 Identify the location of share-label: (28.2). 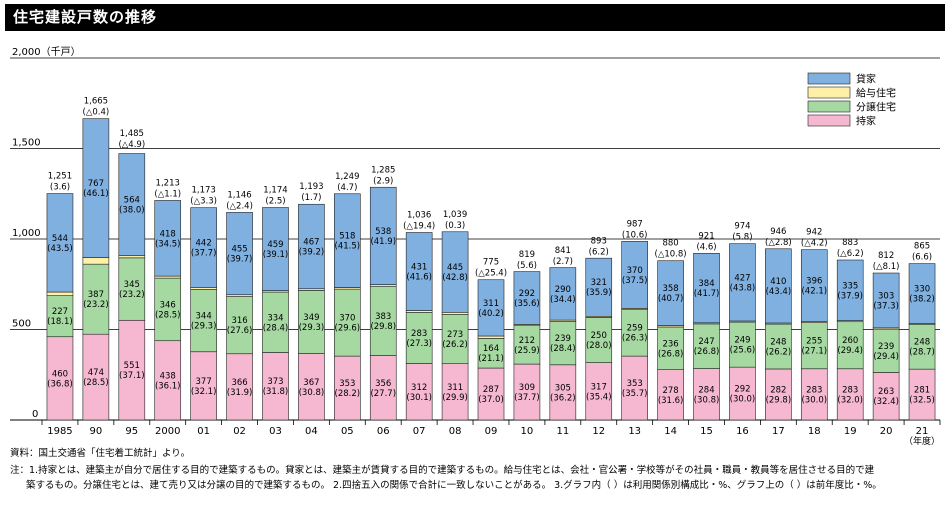
(348, 394).